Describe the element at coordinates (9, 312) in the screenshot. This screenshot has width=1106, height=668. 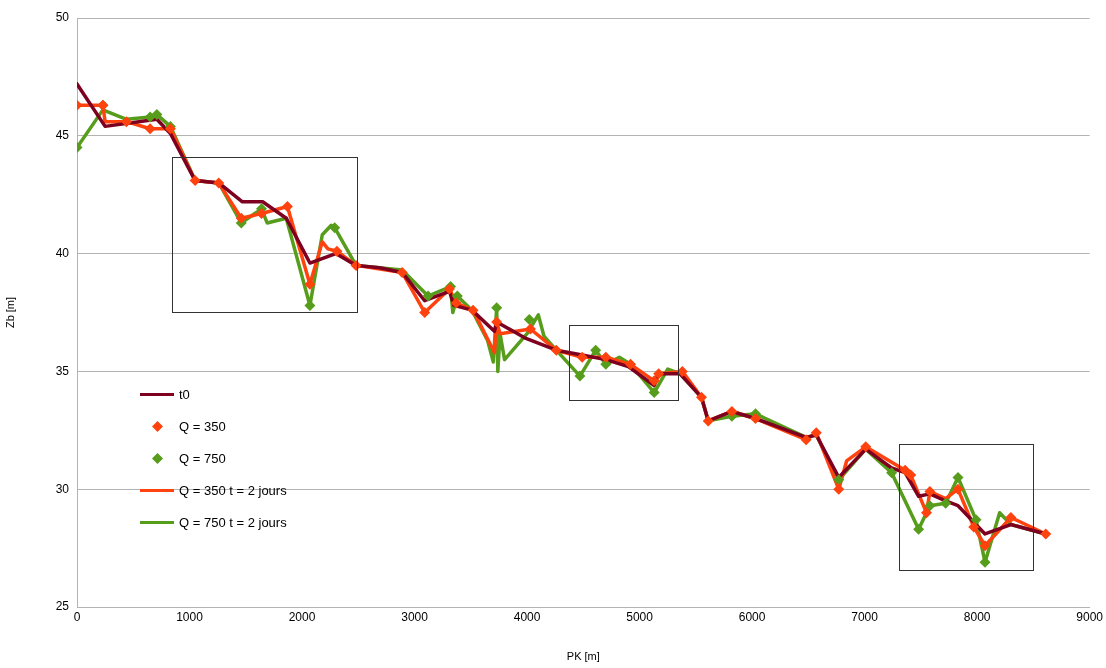
I see `y-axis-title: Zb [m]` at that location.